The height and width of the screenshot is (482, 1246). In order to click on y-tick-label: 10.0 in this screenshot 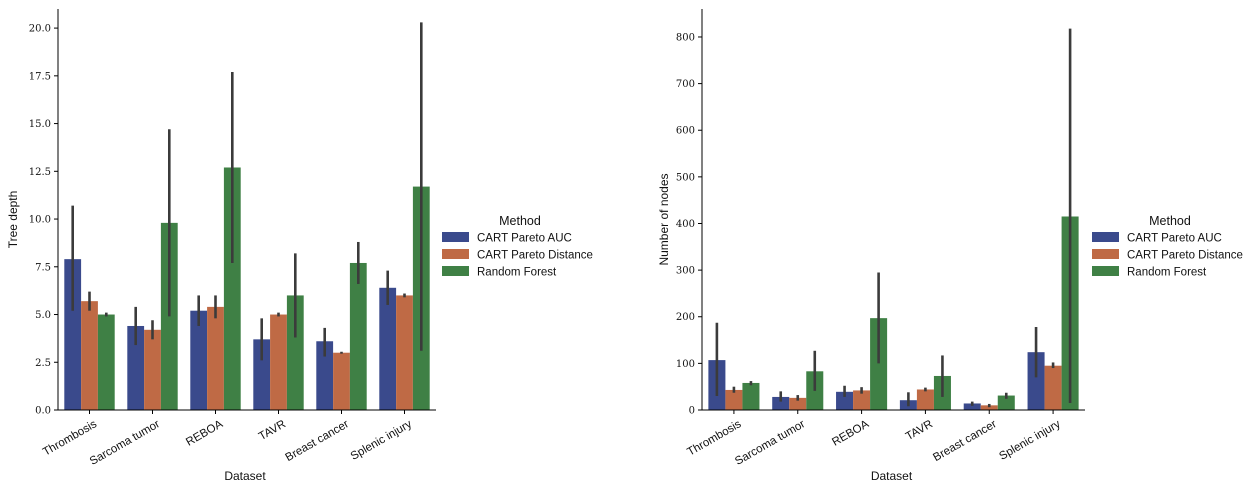, I will do `click(40, 220)`.